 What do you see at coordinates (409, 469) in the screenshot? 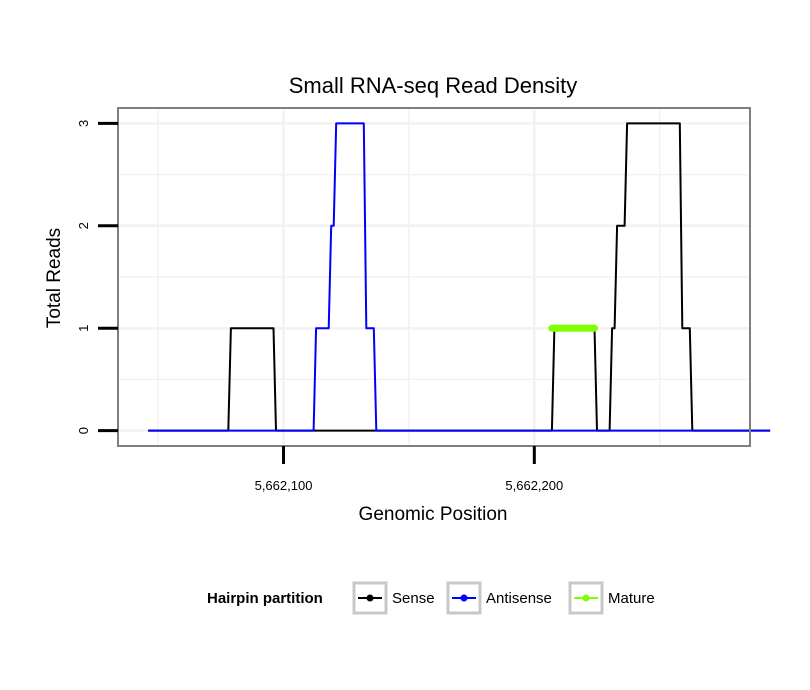
I see `x-axis: 5,662,100 5,662,200` at bounding box center [409, 469].